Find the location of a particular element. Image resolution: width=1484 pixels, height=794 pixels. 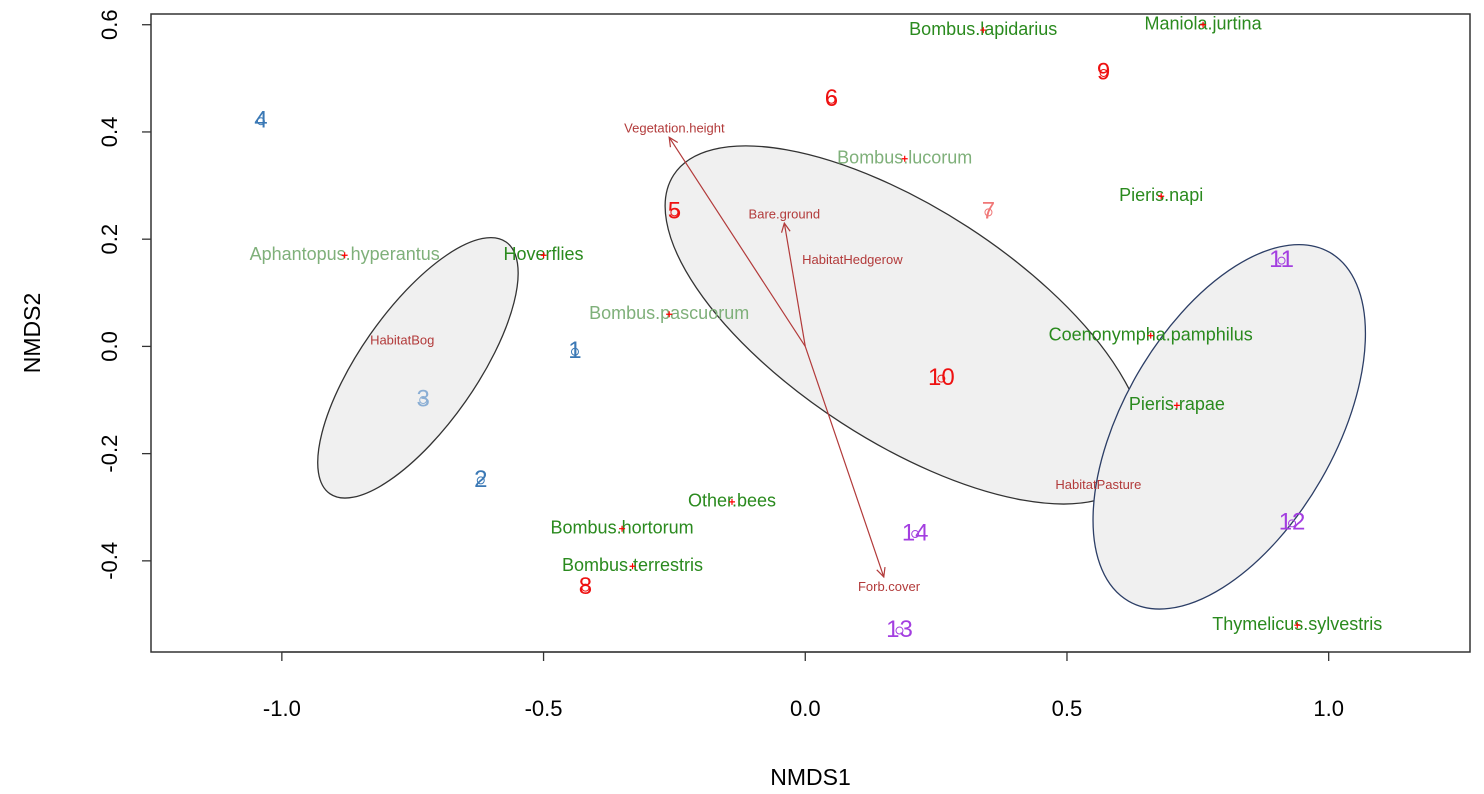

site-label: 12 is located at coordinates (1292, 522).